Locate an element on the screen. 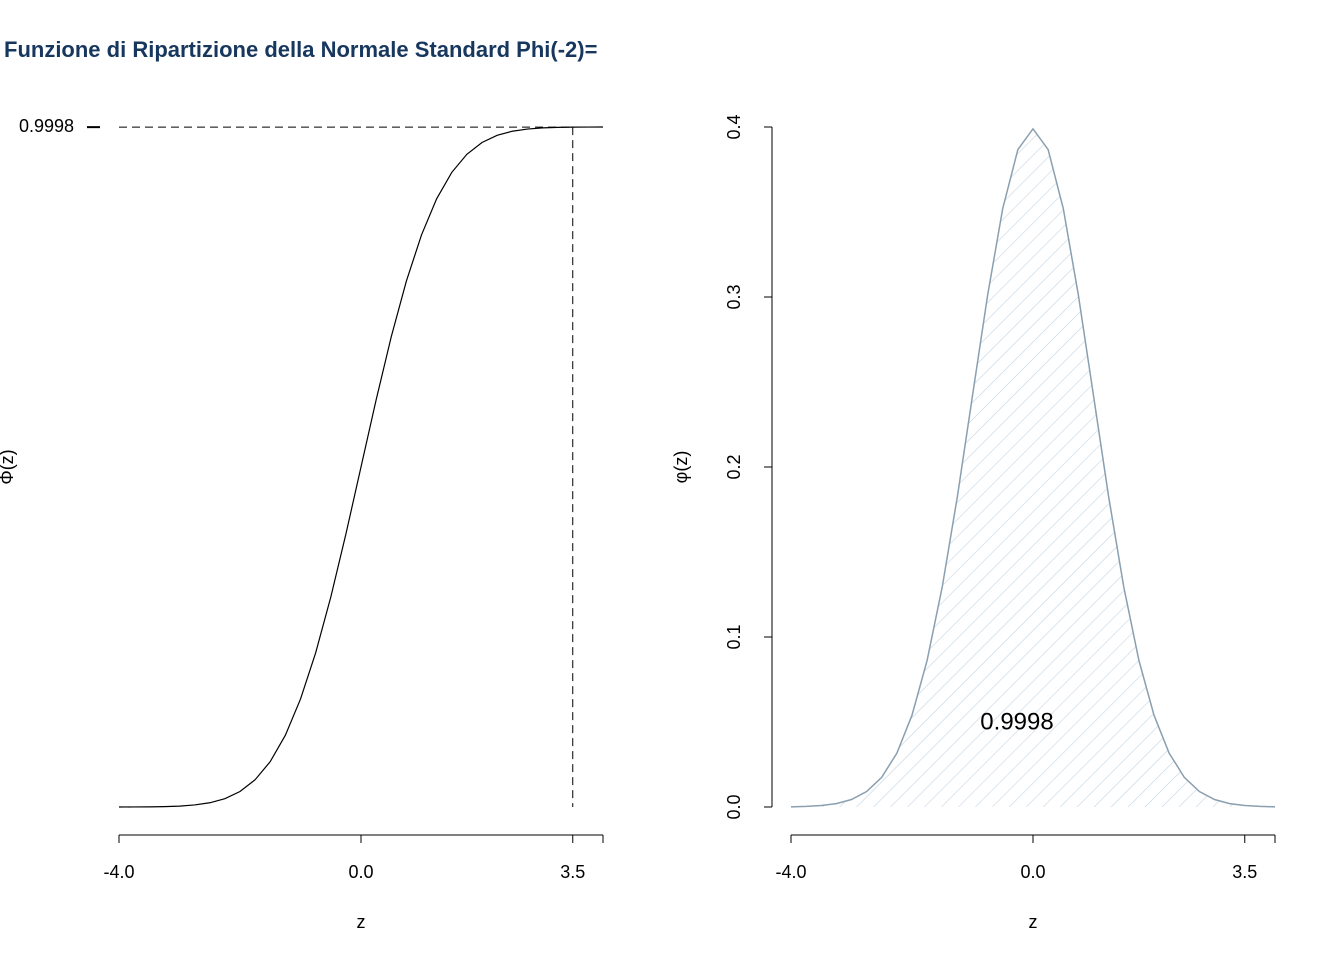  y-tick-label: 0.4 is located at coordinates (734, 126).